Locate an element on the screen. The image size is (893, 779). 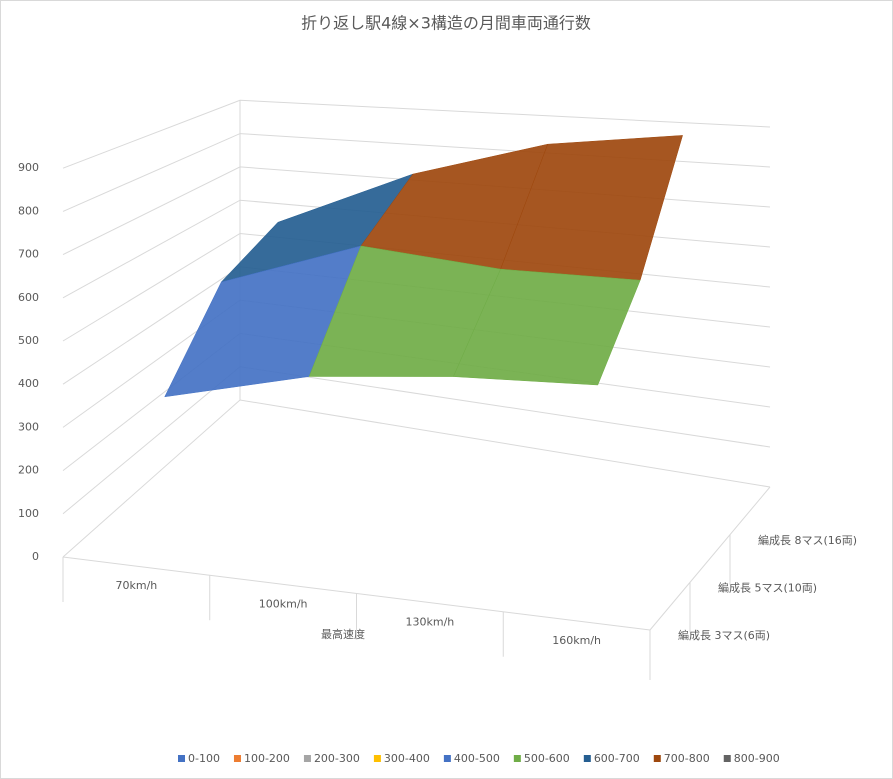
legend-label: 0-100 is located at coordinates (204, 758).